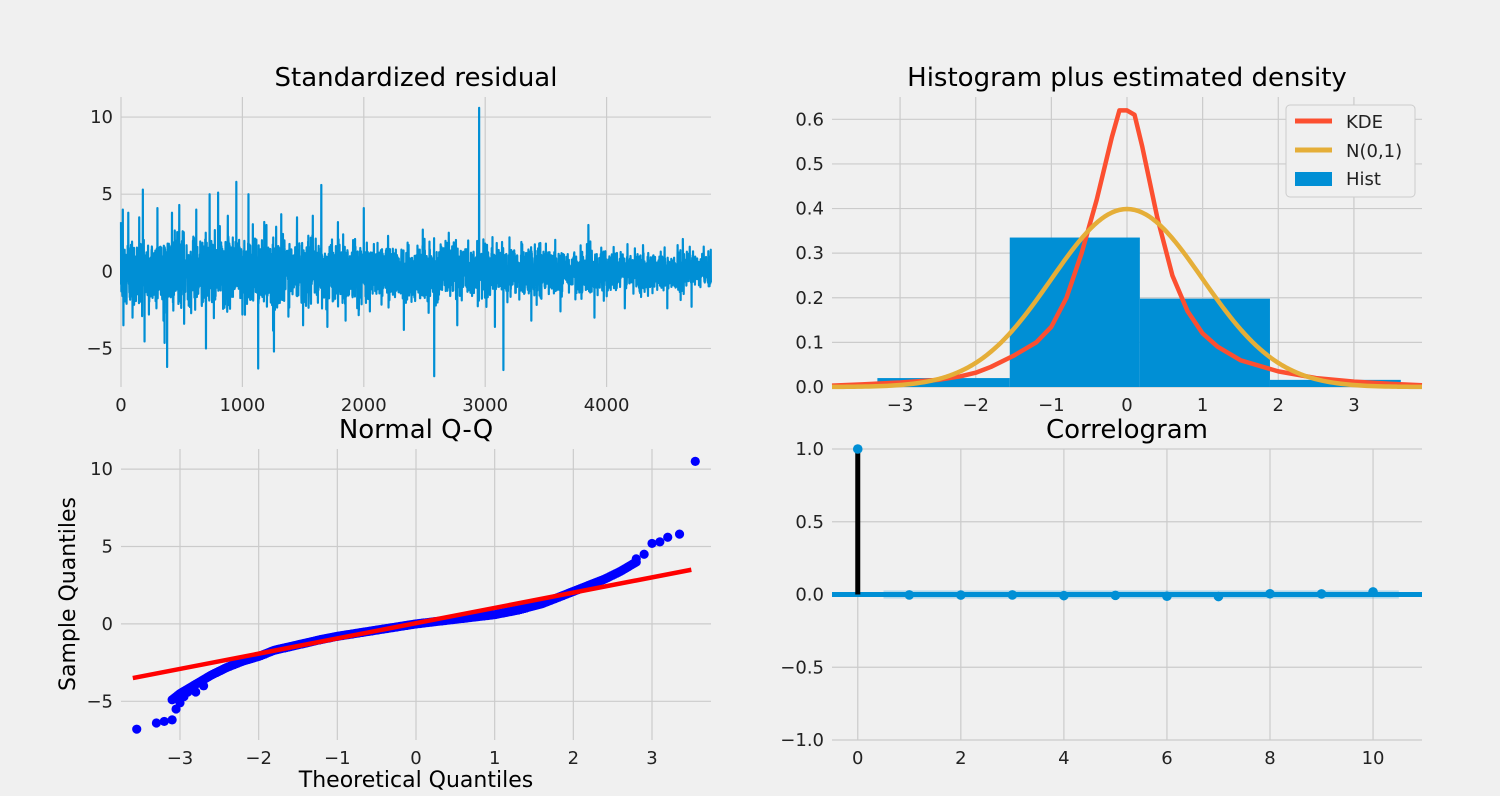  What do you see at coordinates (415, 780) in the screenshot?
I see `qq-xlabel: Theoretical Quantiles` at bounding box center [415, 780].